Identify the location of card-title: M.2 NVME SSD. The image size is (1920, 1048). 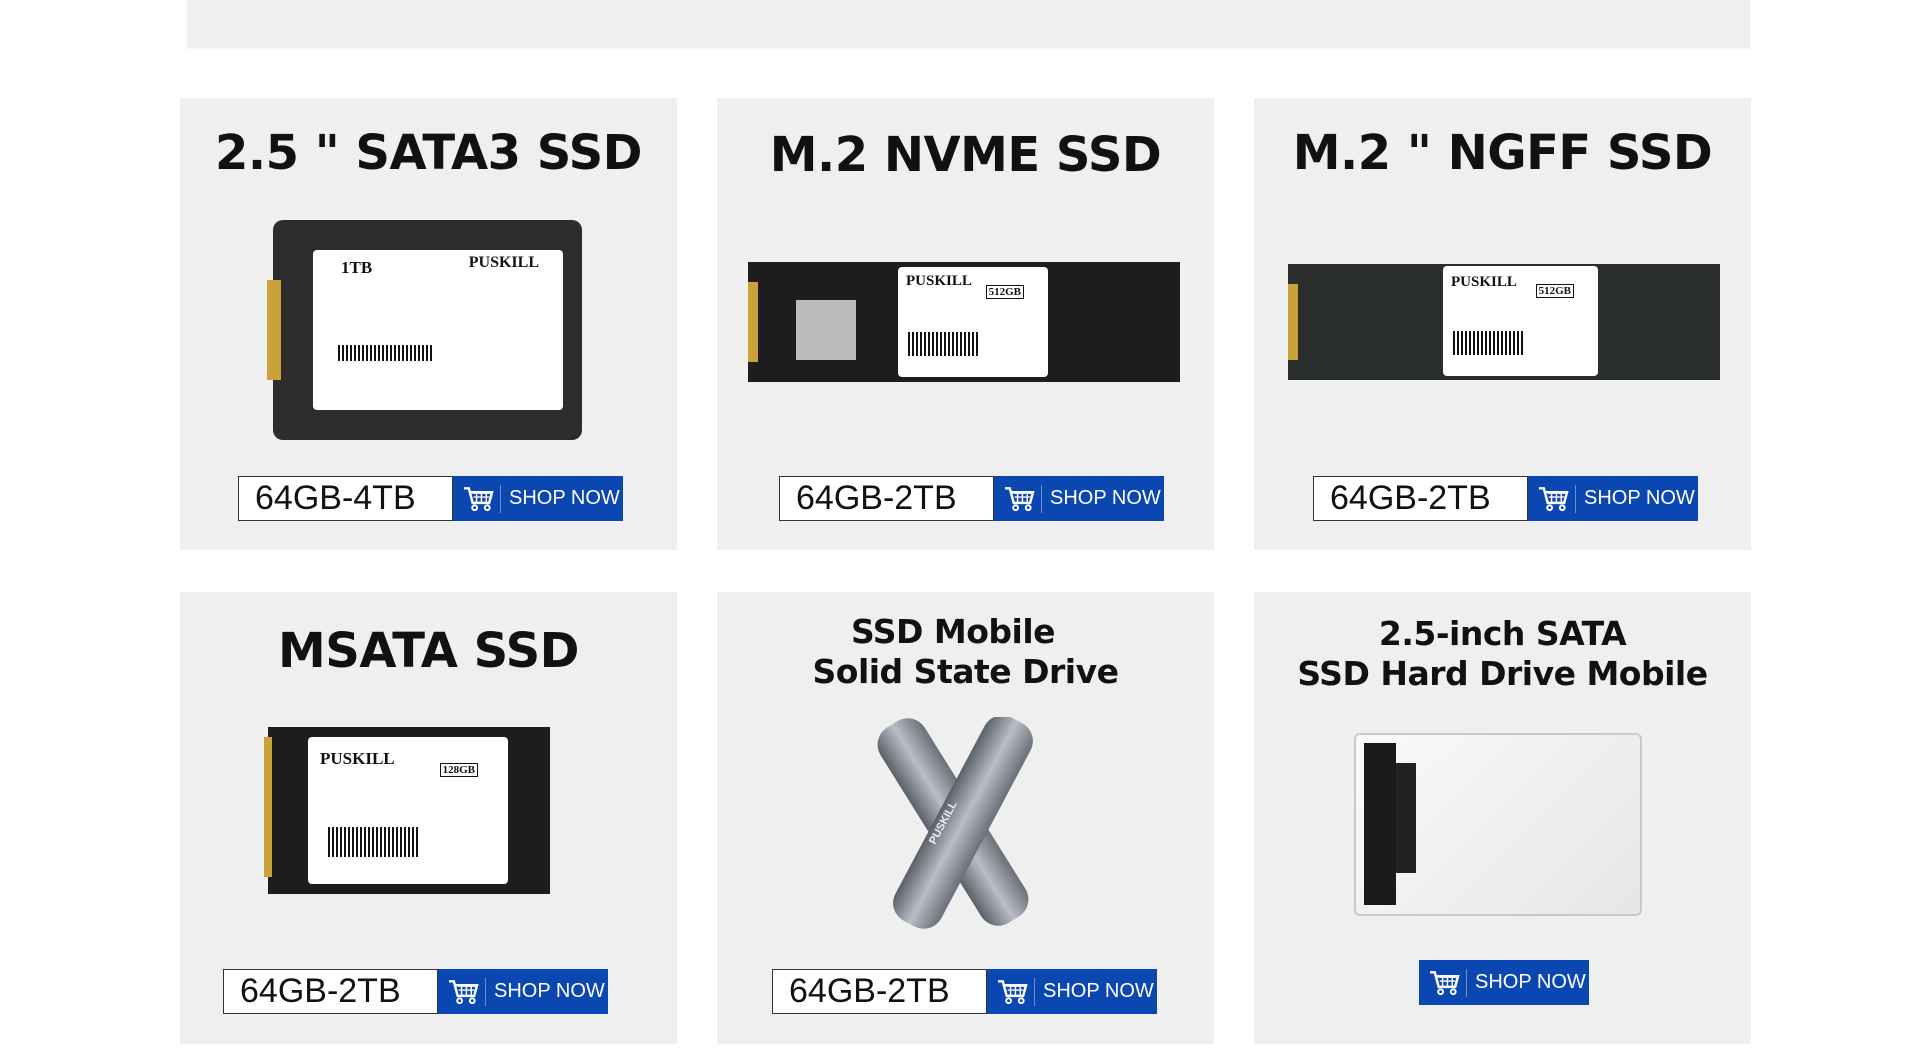
(965, 155).